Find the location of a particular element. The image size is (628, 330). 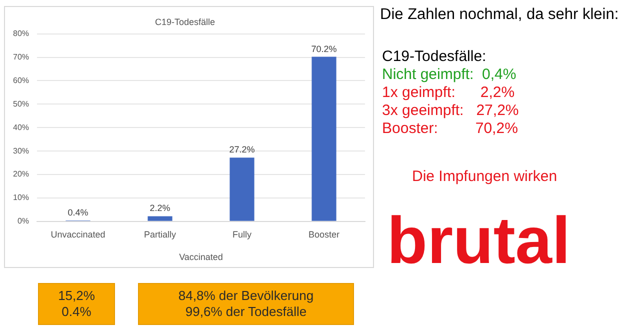

text: brutal is located at coordinates (478, 240).